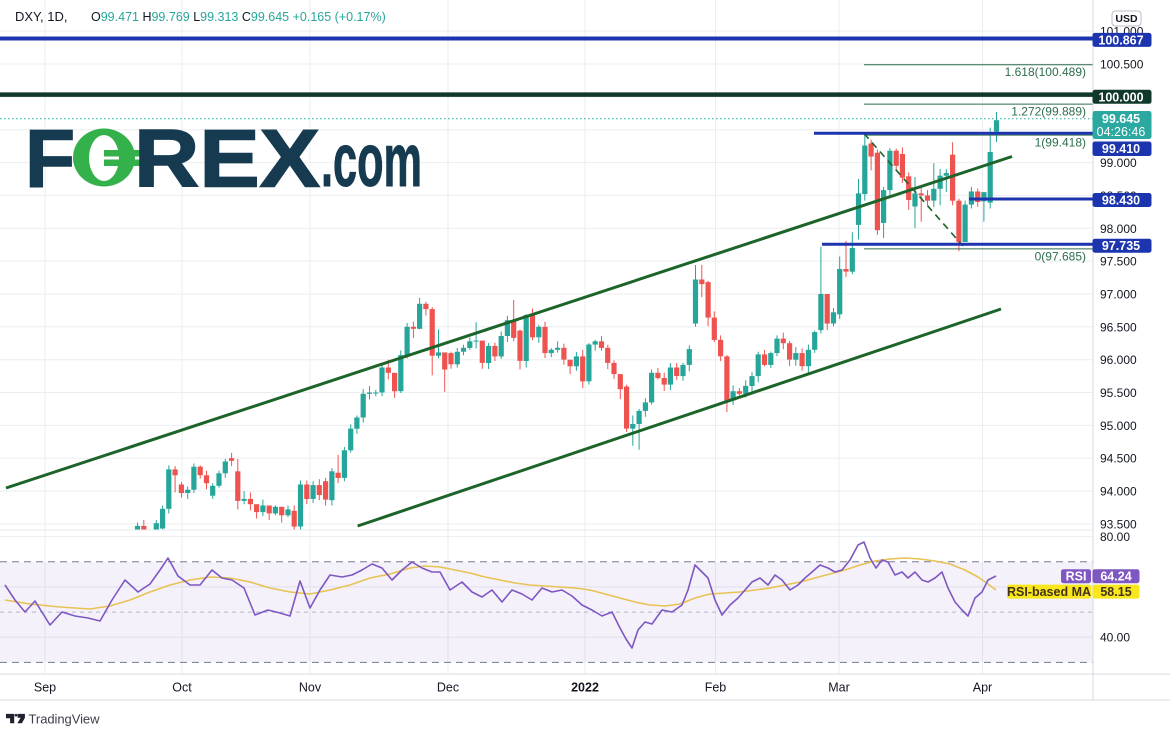 This screenshot has height=737, width=1170. What do you see at coordinates (182, 688) in the screenshot?
I see `svg-text: Oct` at bounding box center [182, 688].